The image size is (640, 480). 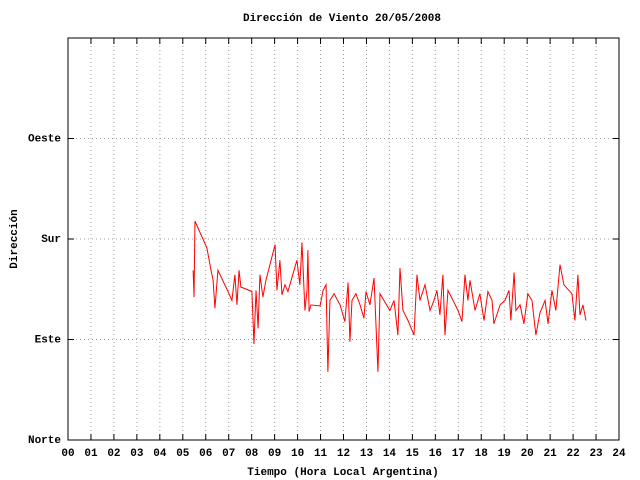 I want to click on y-axis-label: Dirección, so click(x=15, y=238).